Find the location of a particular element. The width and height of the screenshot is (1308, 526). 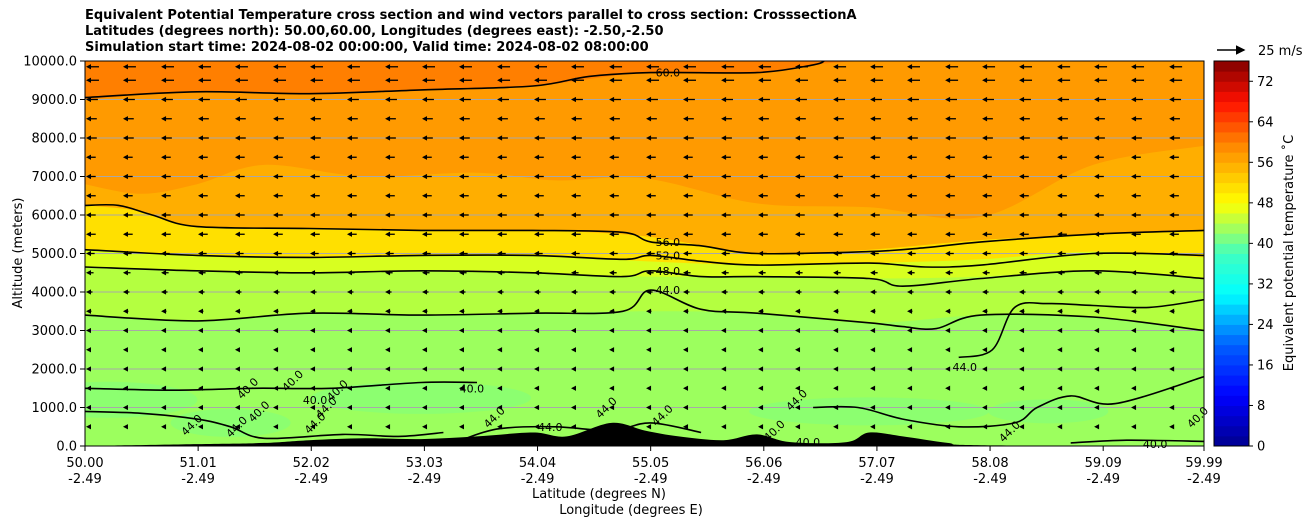

x-tick-label-lon: -2.49 is located at coordinates (1103, 479).